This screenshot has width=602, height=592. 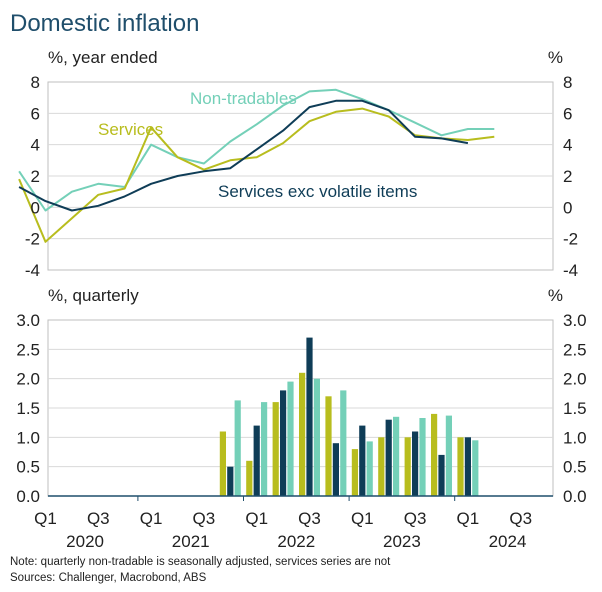 What do you see at coordinates (35, 82) in the screenshot?
I see `top-left-tick-label: 8` at bounding box center [35, 82].